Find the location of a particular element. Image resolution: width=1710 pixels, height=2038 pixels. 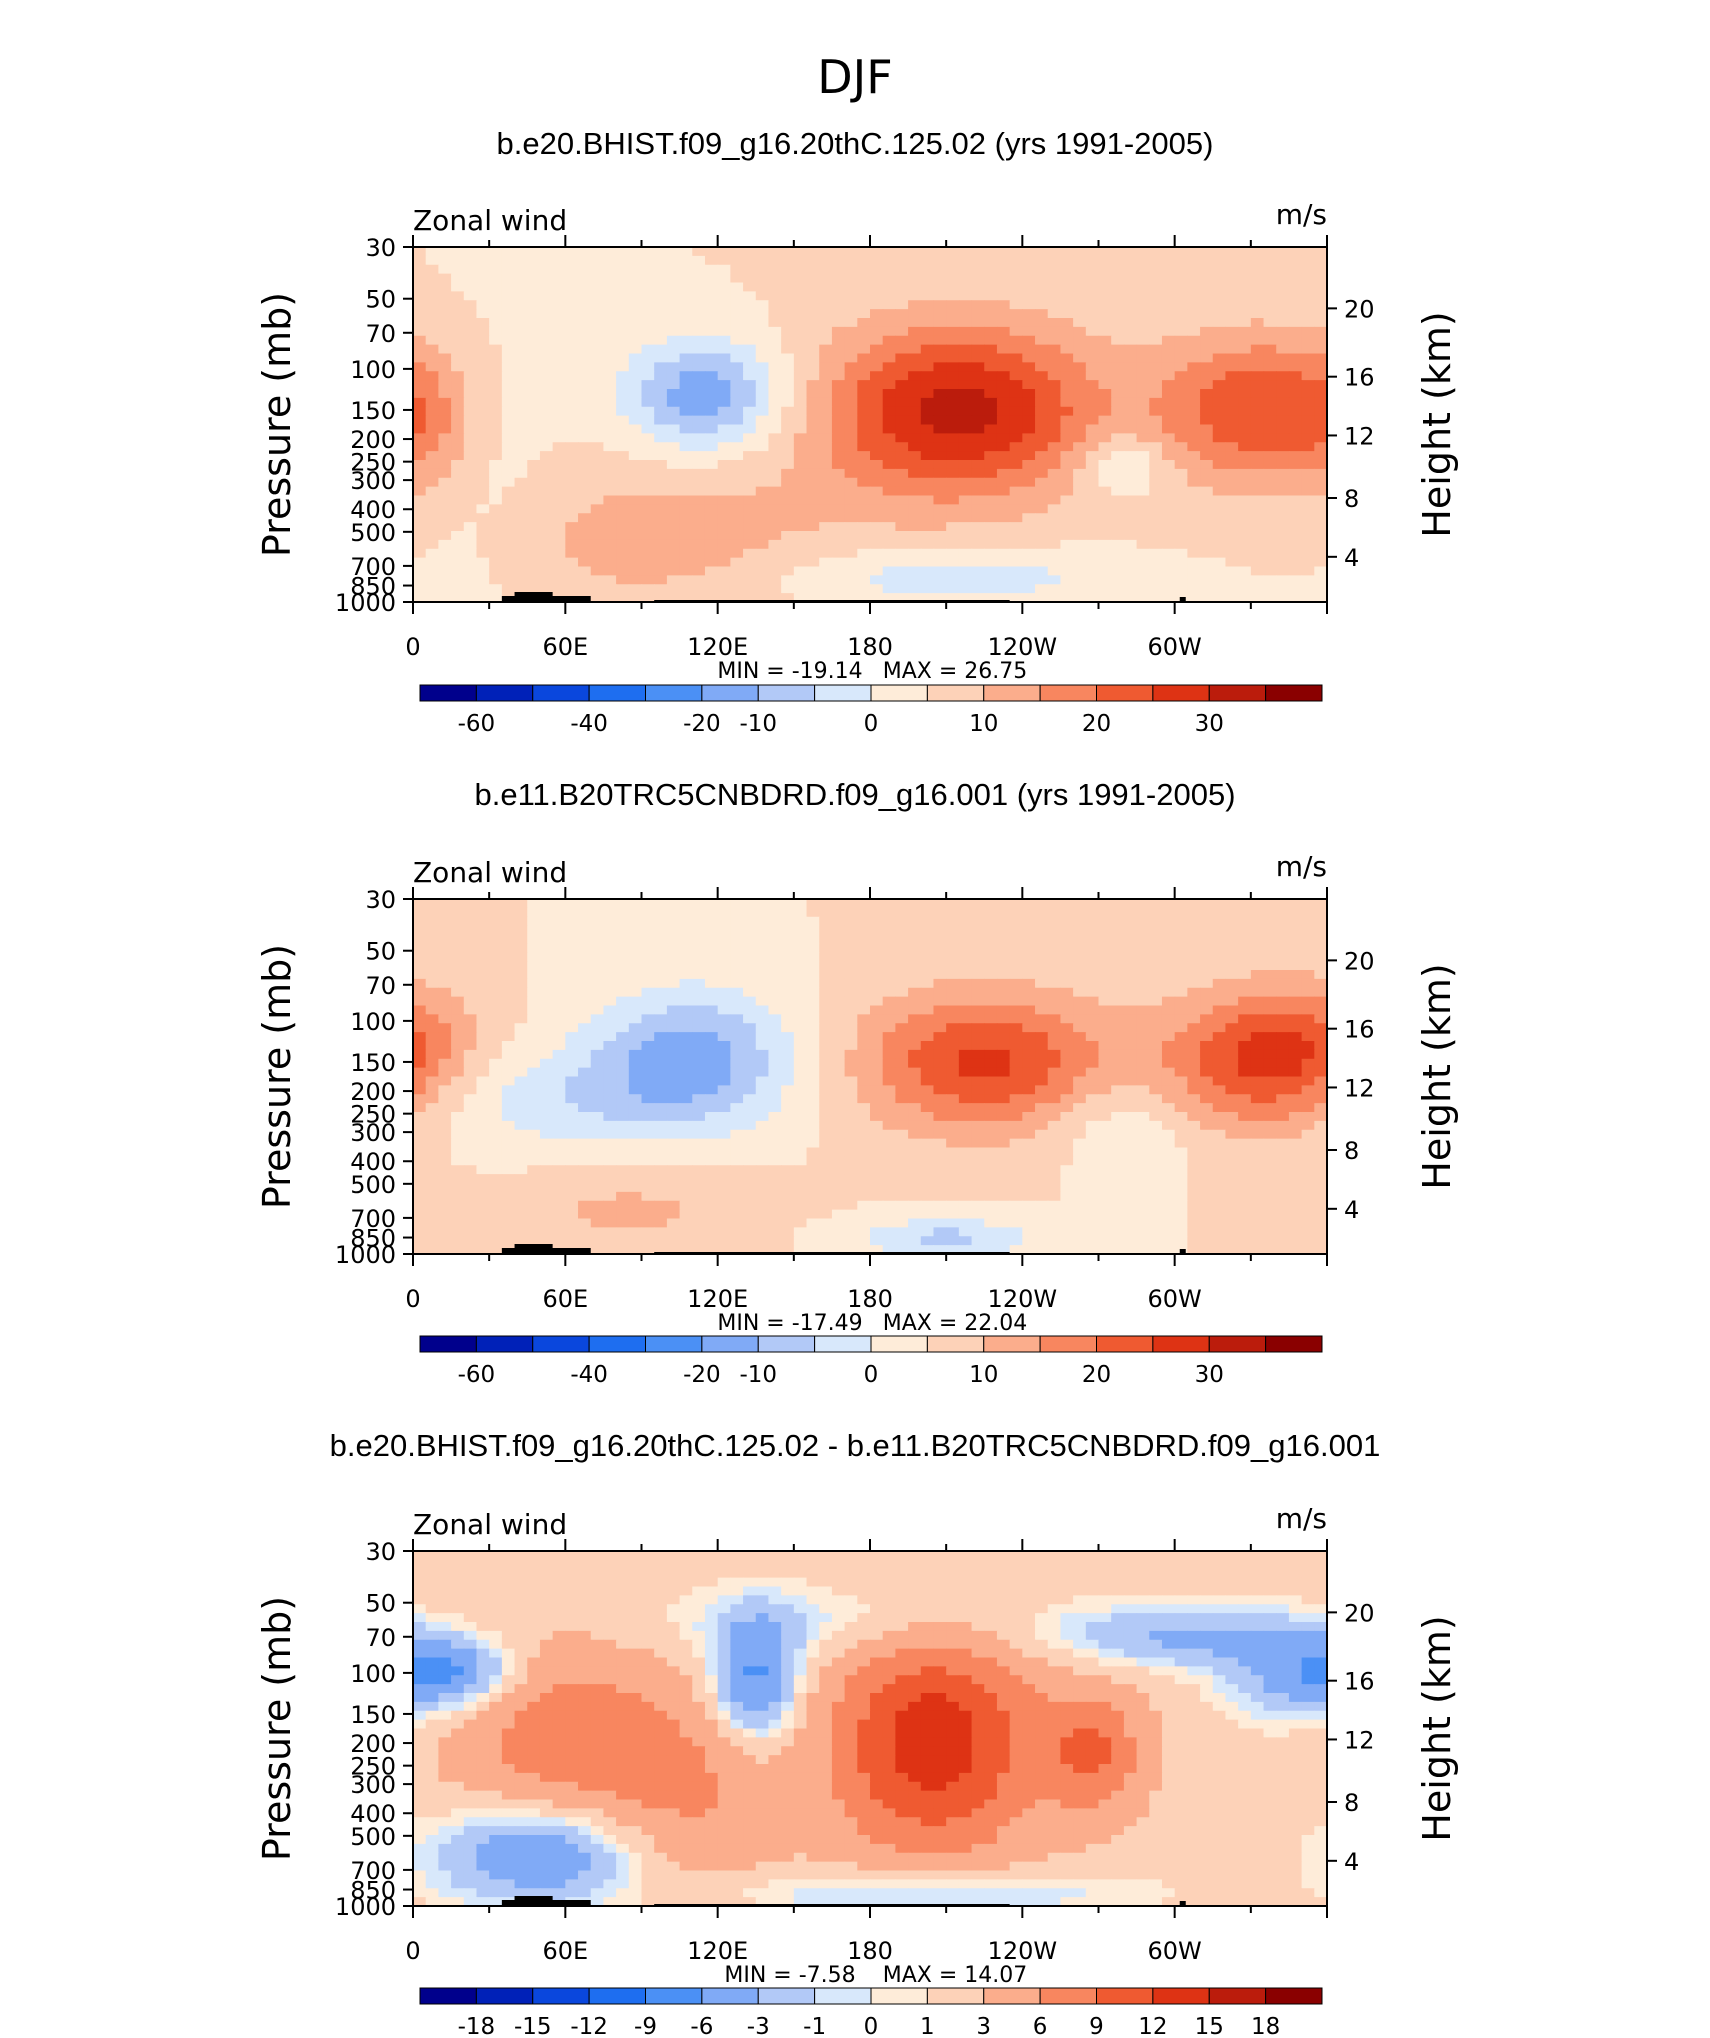

colorbar-swatch is located at coordinates (504, 693).